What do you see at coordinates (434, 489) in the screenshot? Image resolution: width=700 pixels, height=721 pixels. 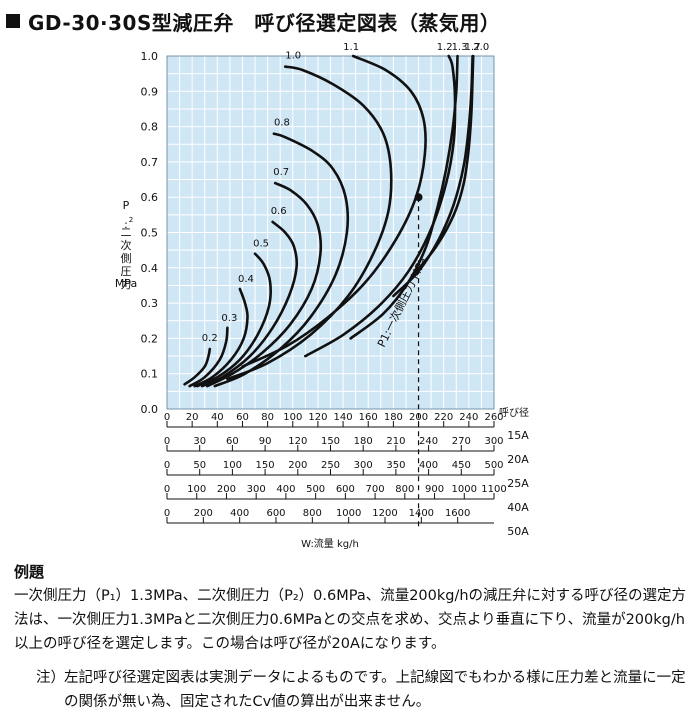 I see `flow-scale-tick-label: 900` at bounding box center [434, 489].